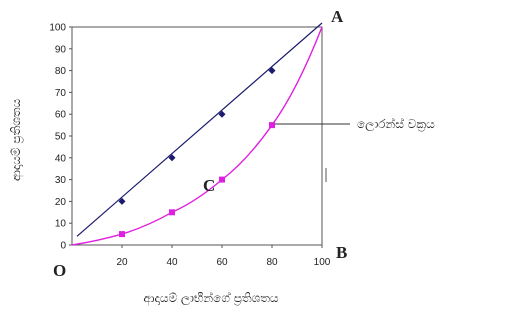  I want to click on point-s0-x80, so click(272, 71).